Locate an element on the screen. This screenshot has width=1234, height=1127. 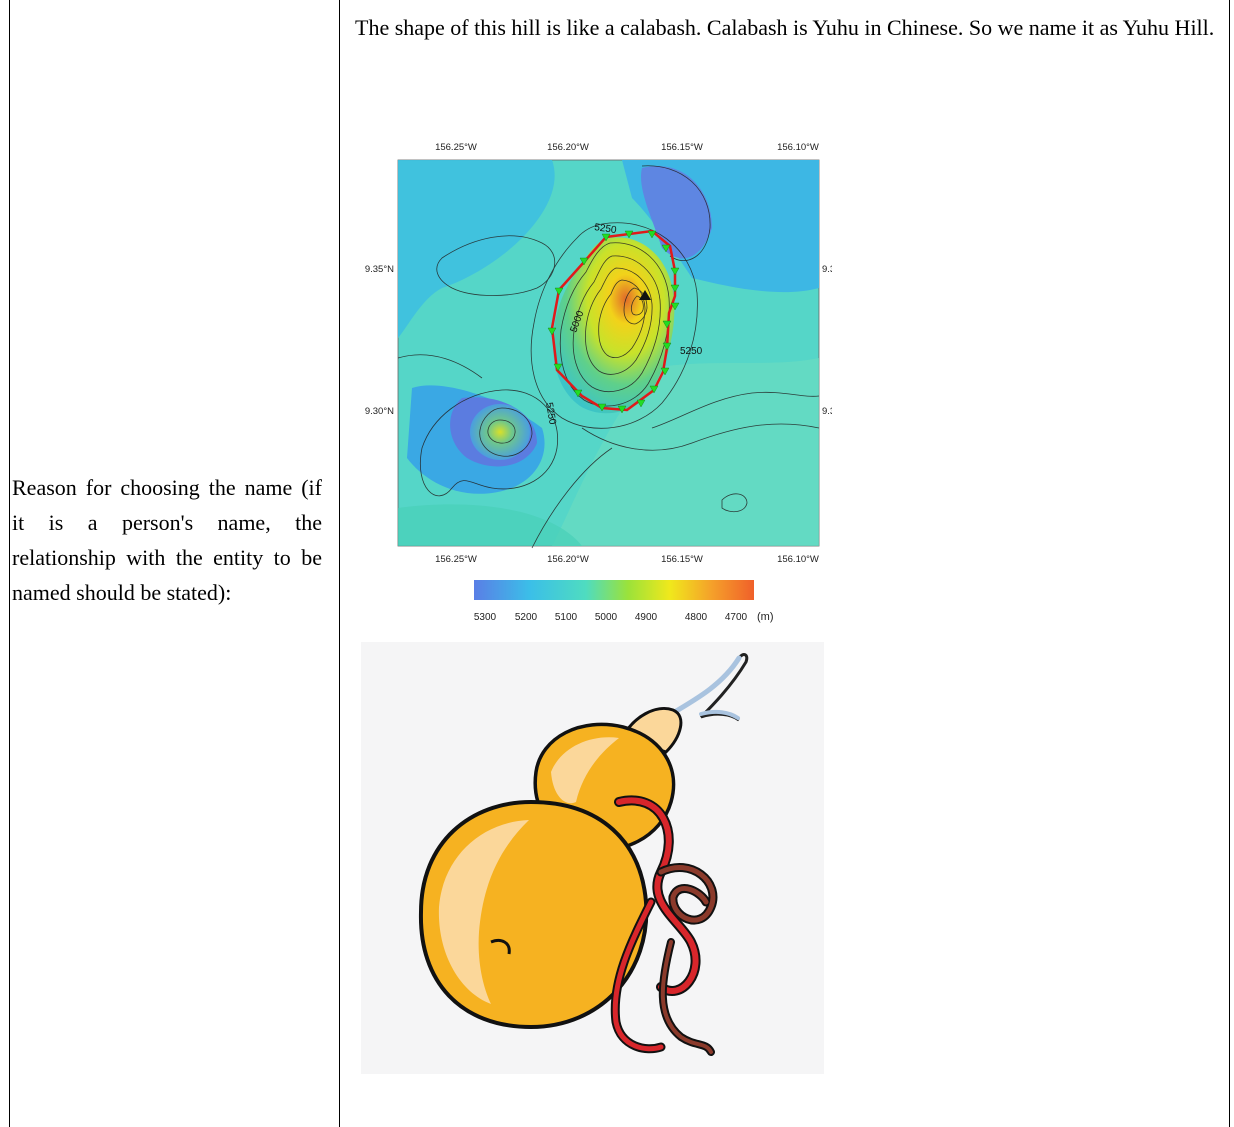
calabash-svg is located at coordinates (583, 854).